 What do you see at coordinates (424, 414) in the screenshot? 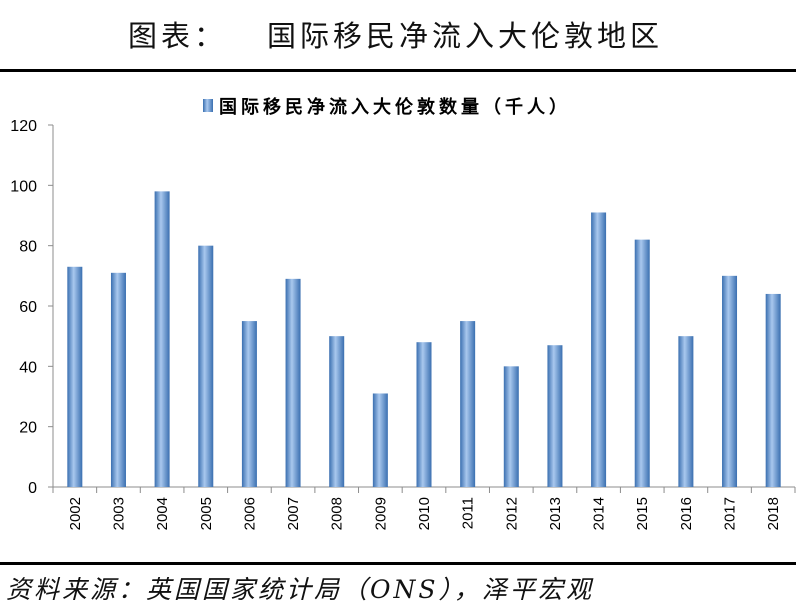
I see `bar-2010` at bounding box center [424, 414].